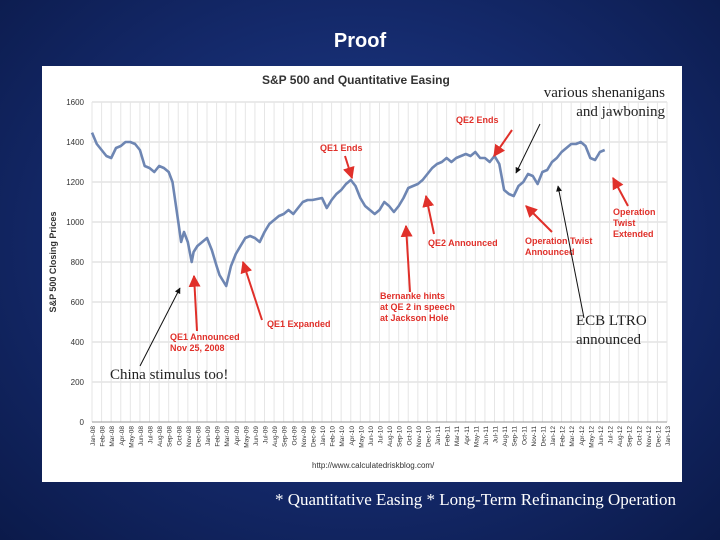 This screenshot has width=720, height=540. Describe the element at coordinates (75, 222) in the screenshot. I see `y-tick-label: 1000` at that location.